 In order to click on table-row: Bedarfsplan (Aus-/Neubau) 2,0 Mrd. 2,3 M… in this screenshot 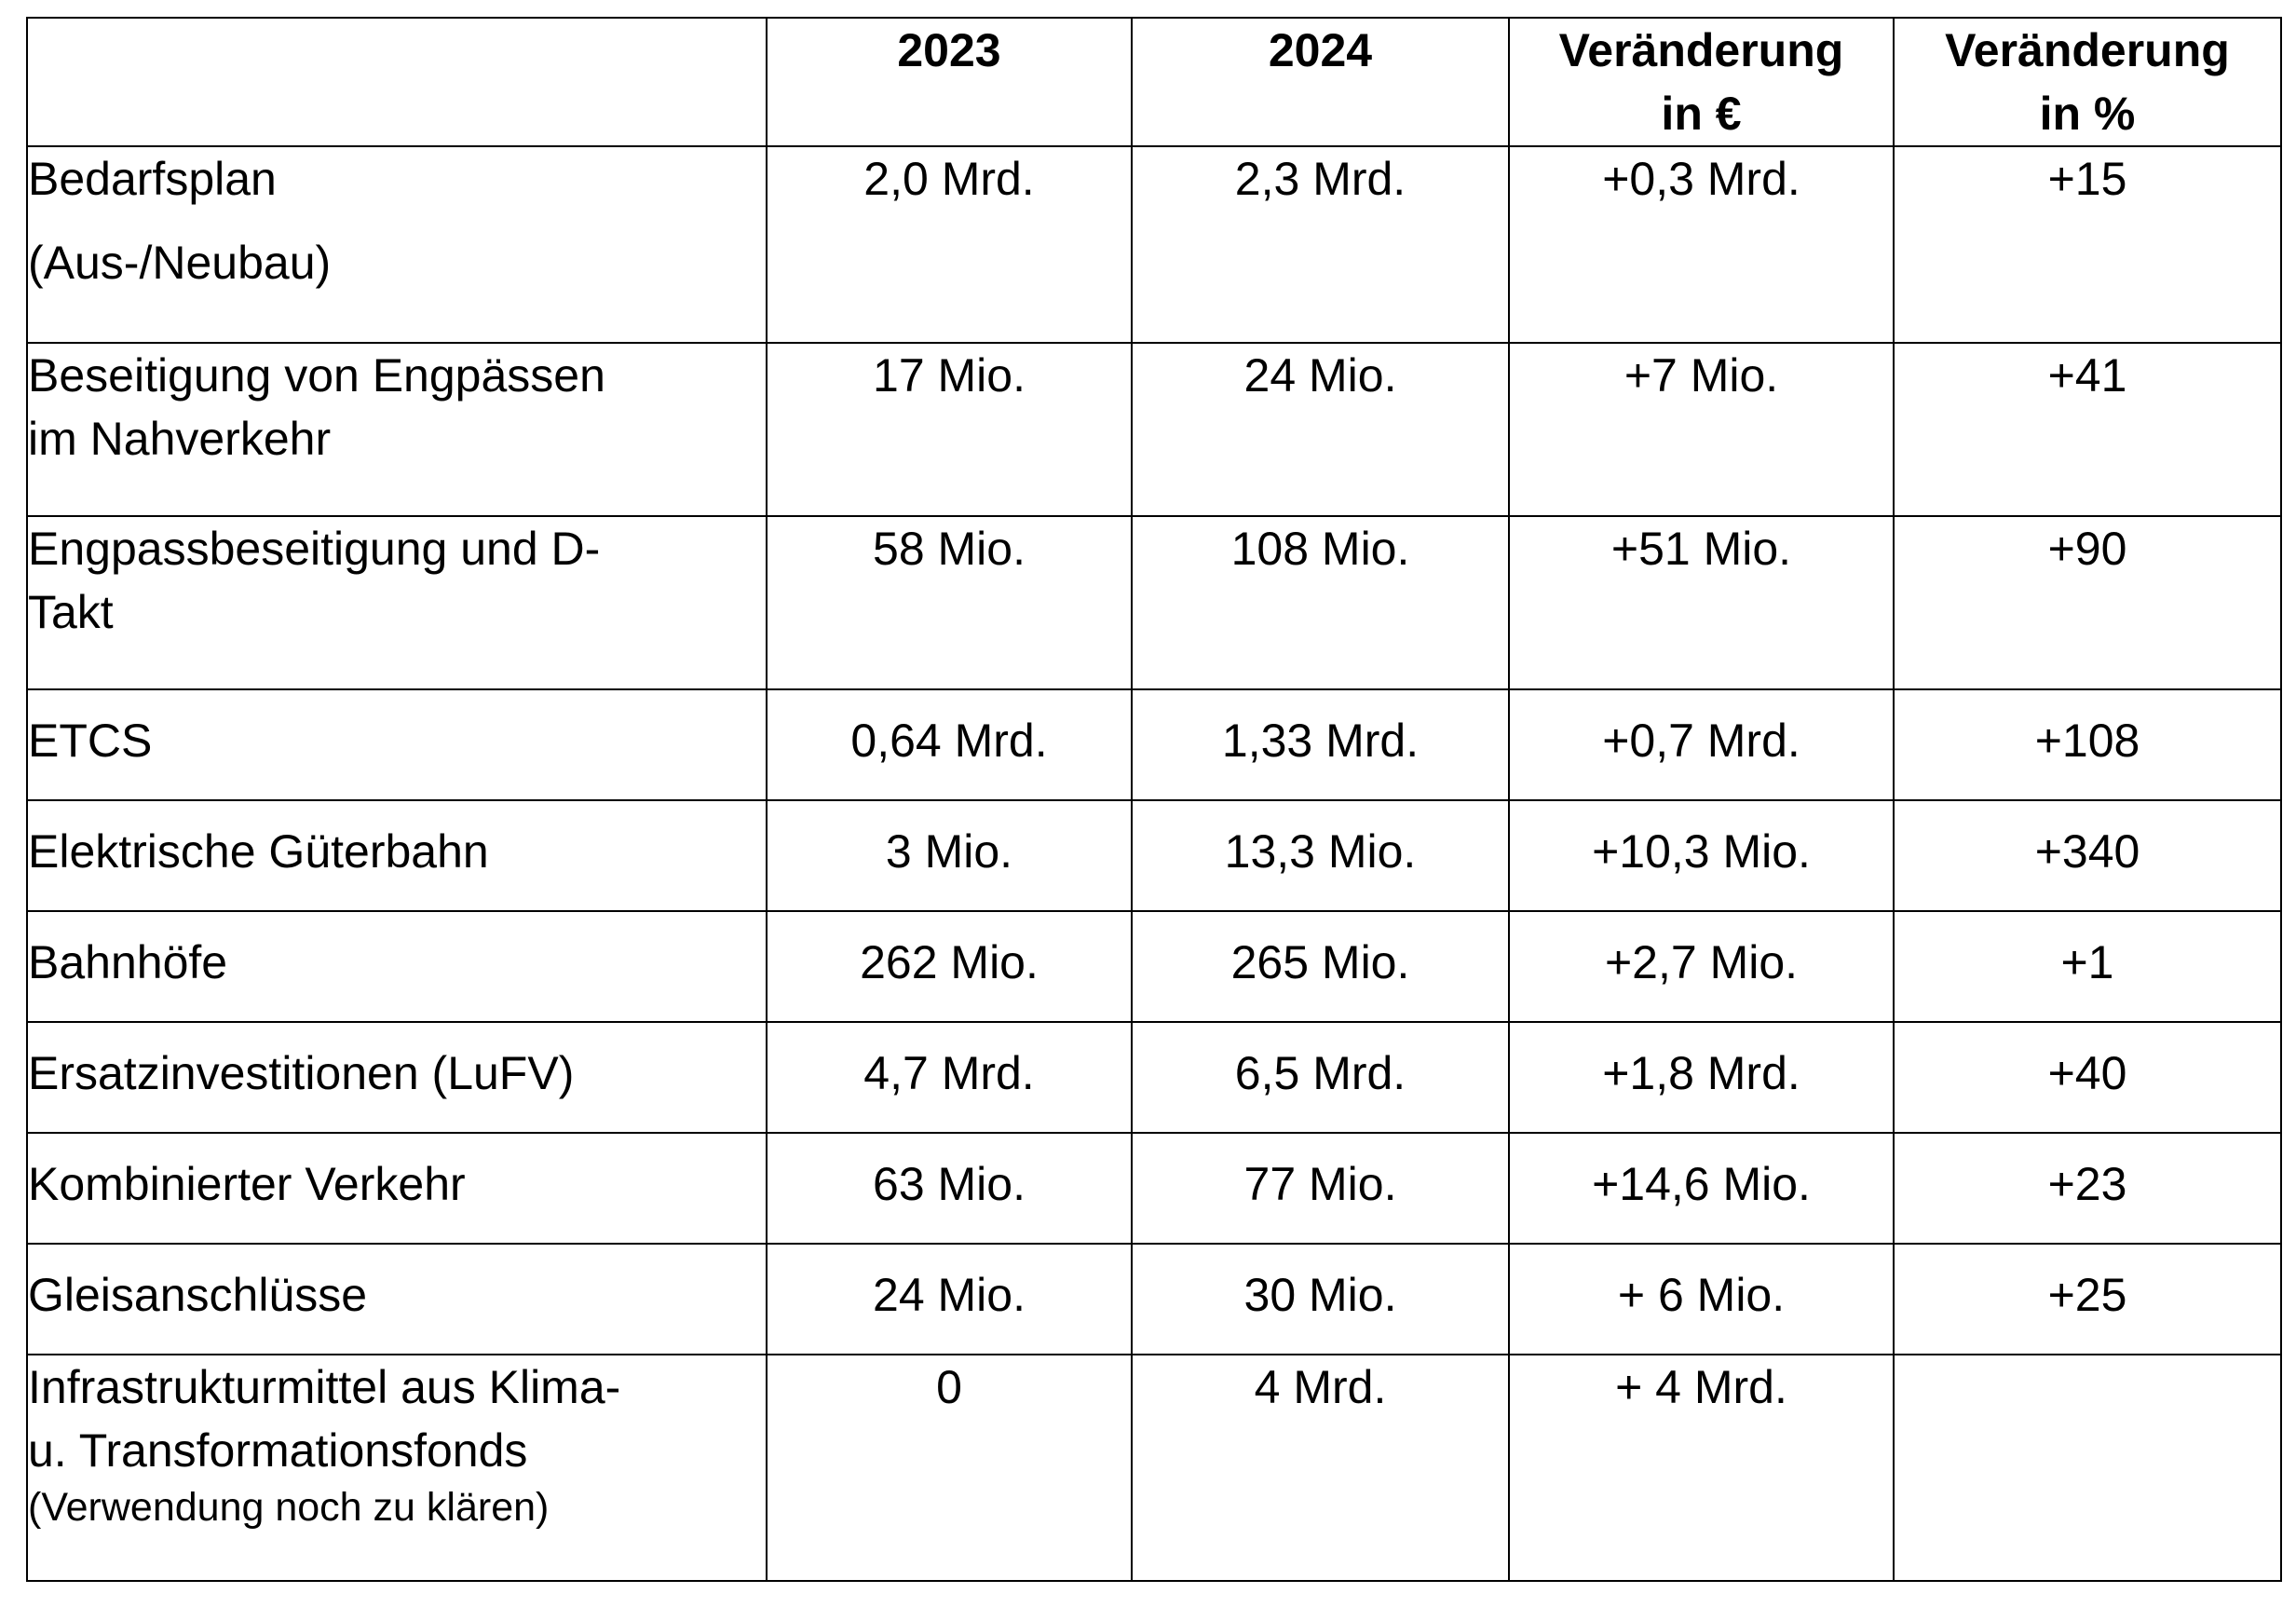, I will do `click(1154, 244)`.